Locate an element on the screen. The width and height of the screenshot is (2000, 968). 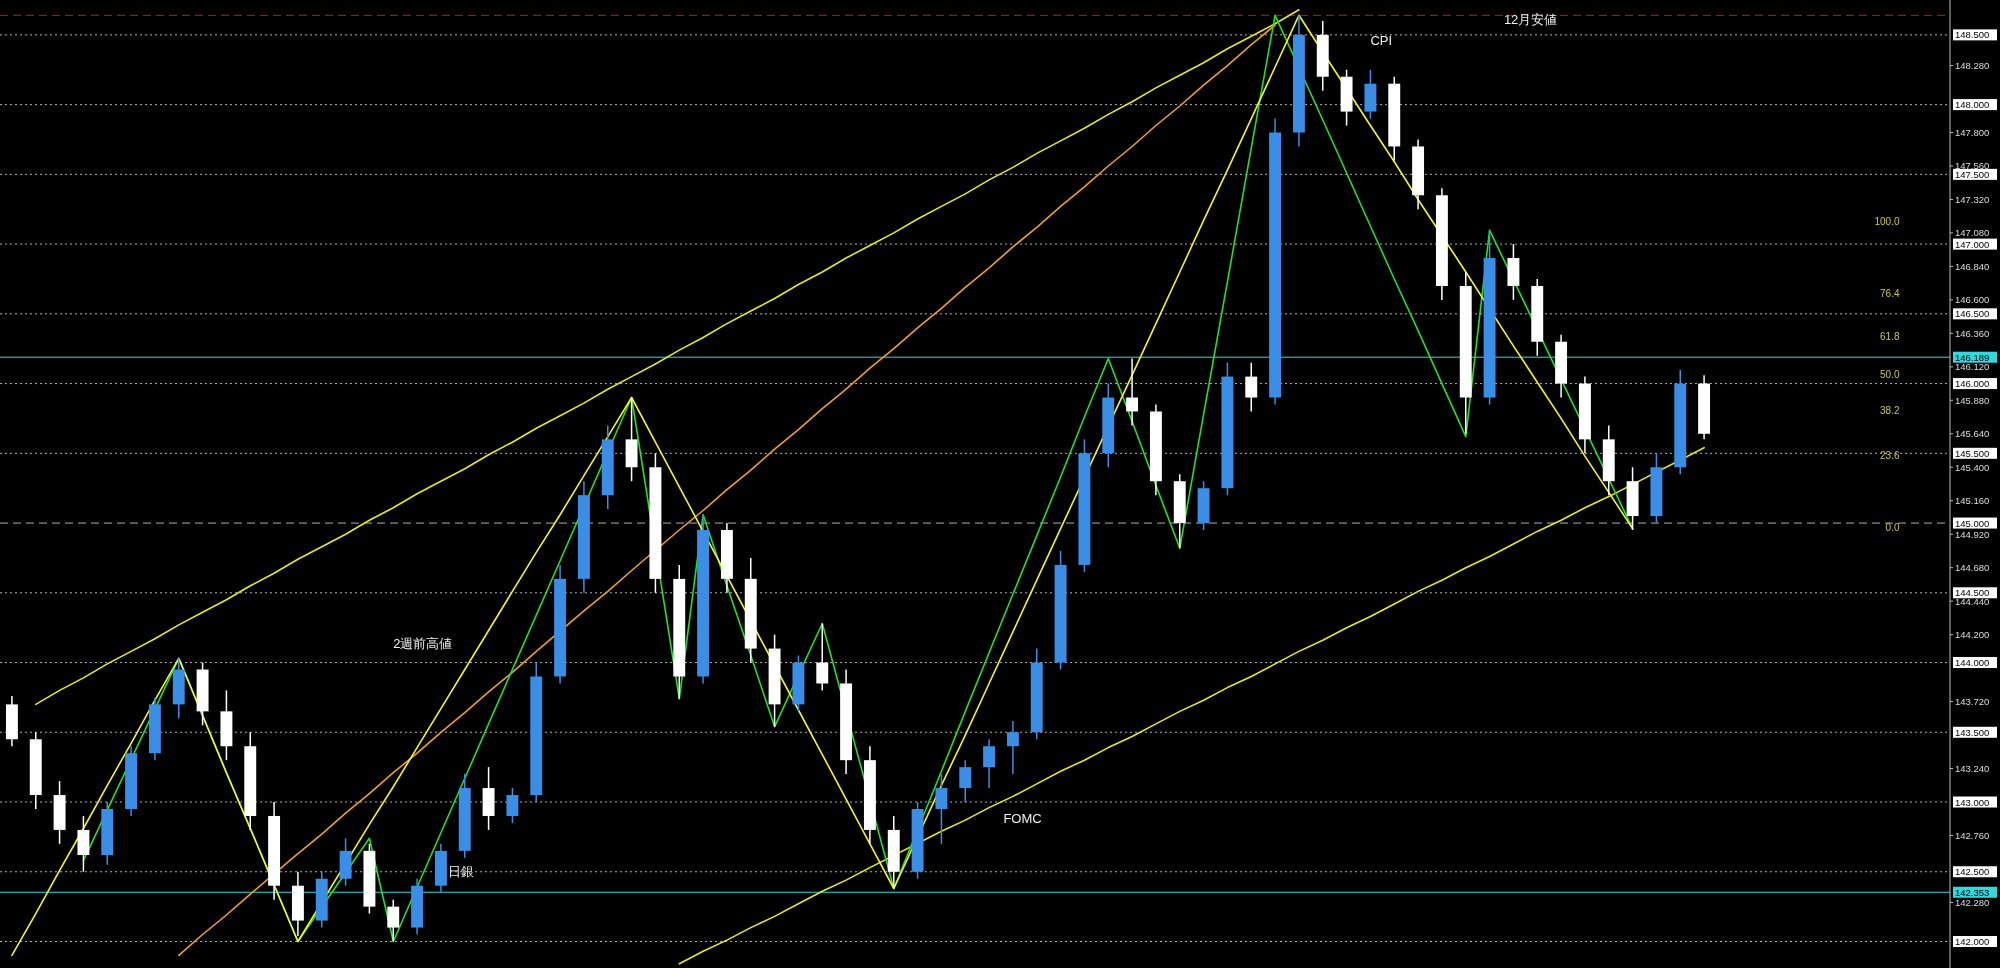
annotation: CPI is located at coordinates (1381, 41).